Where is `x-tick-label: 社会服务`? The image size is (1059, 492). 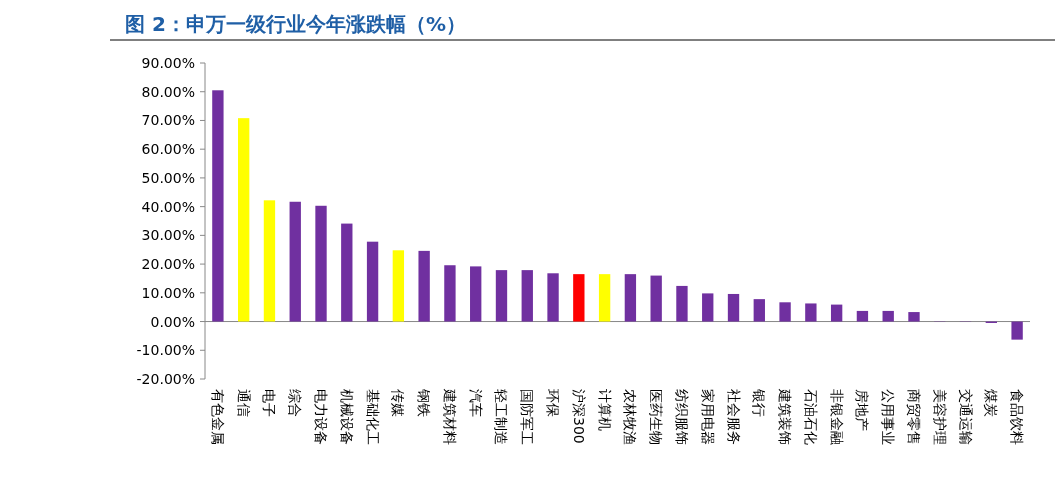 x-tick-label: 社会服务 is located at coordinates (733, 417).